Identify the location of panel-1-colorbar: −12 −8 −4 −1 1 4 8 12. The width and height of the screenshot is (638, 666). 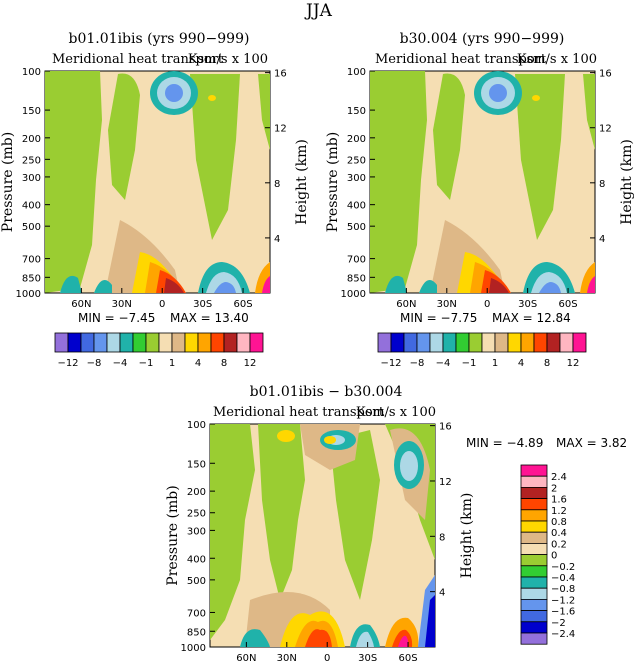
(159, 350).